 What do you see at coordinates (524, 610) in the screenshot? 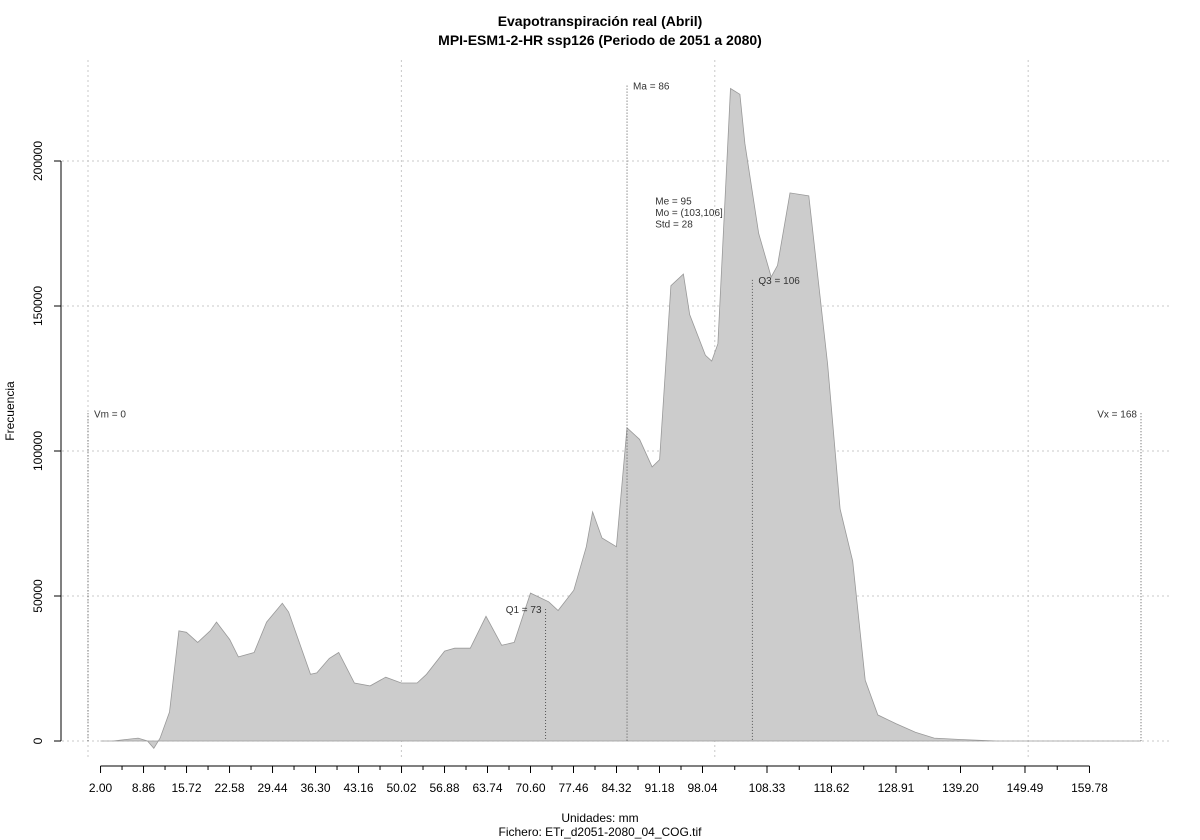
I see `stat-label-1: Q1 = 73` at bounding box center [524, 610].